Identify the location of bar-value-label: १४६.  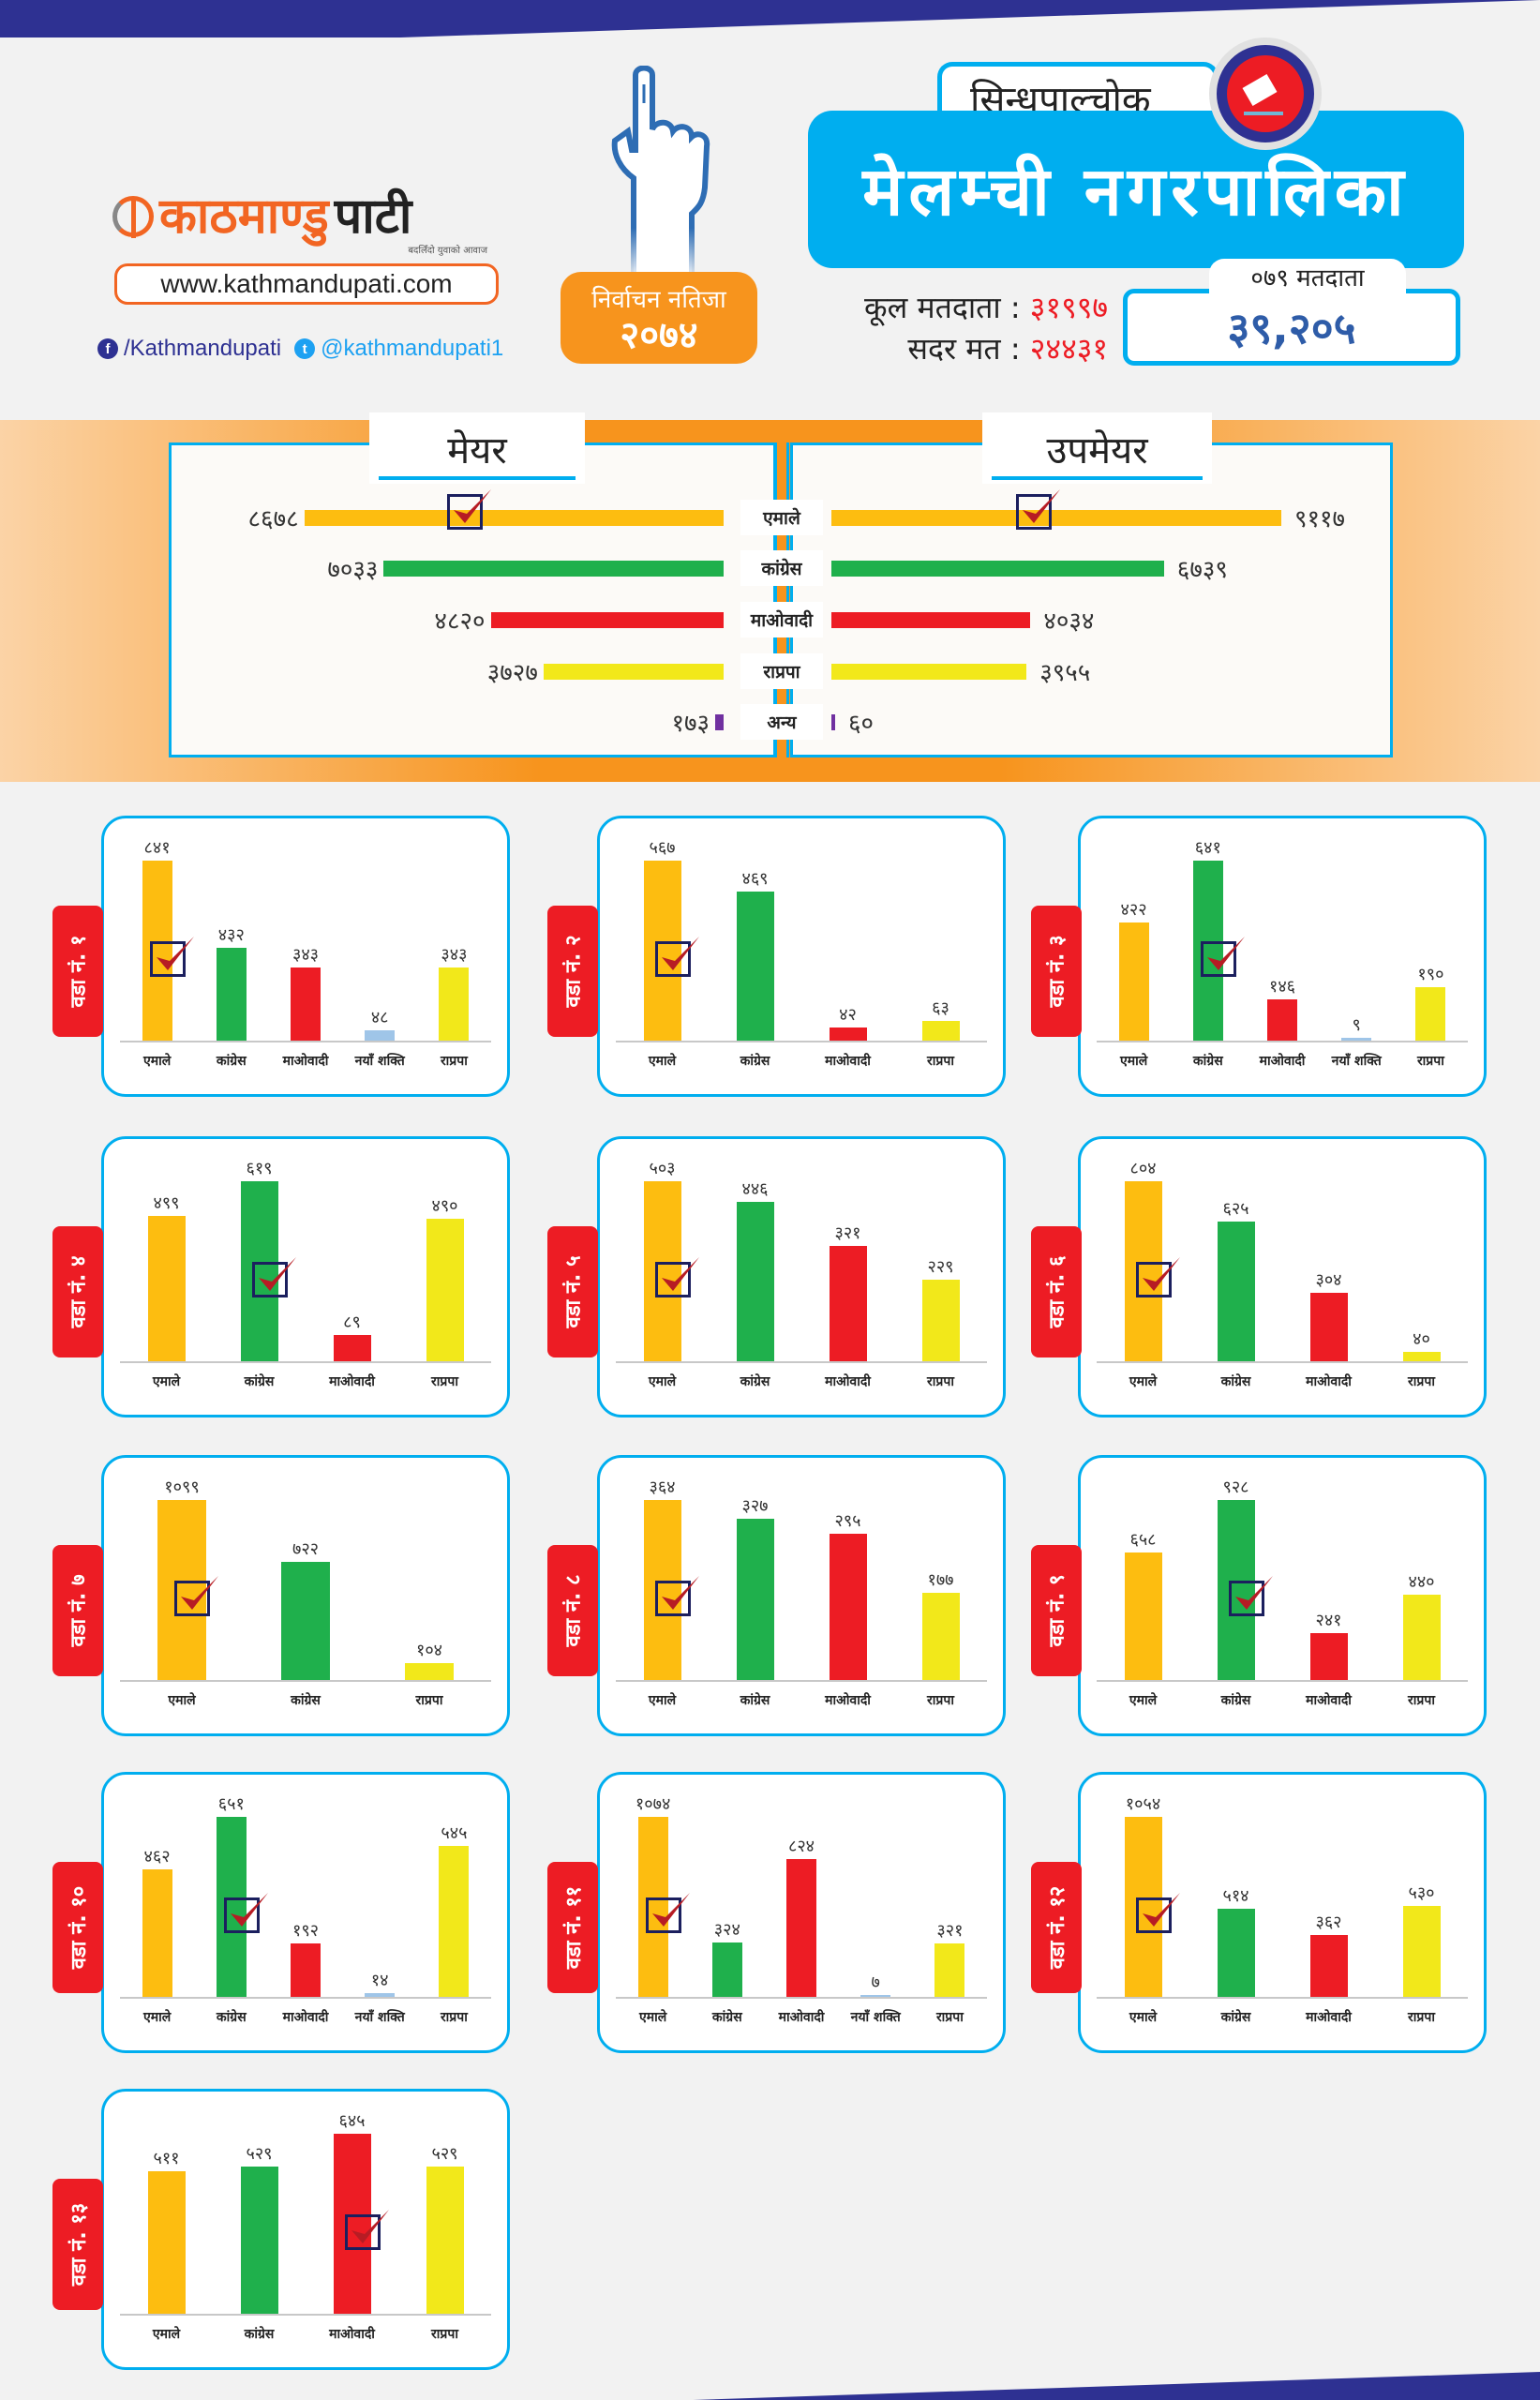
(1282, 987).